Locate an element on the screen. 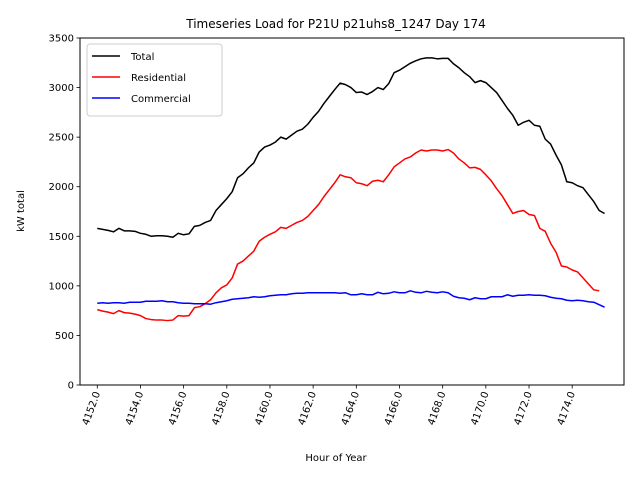  x-tick-label: 4154.0 is located at coordinates (135, 408).